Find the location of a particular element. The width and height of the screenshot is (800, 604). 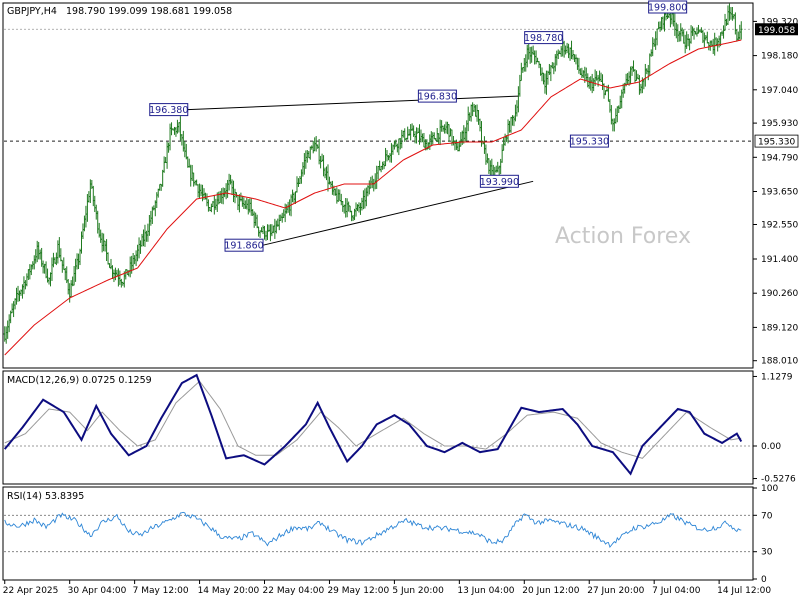

price-annotation-label: 193.990 is located at coordinates (499, 182).